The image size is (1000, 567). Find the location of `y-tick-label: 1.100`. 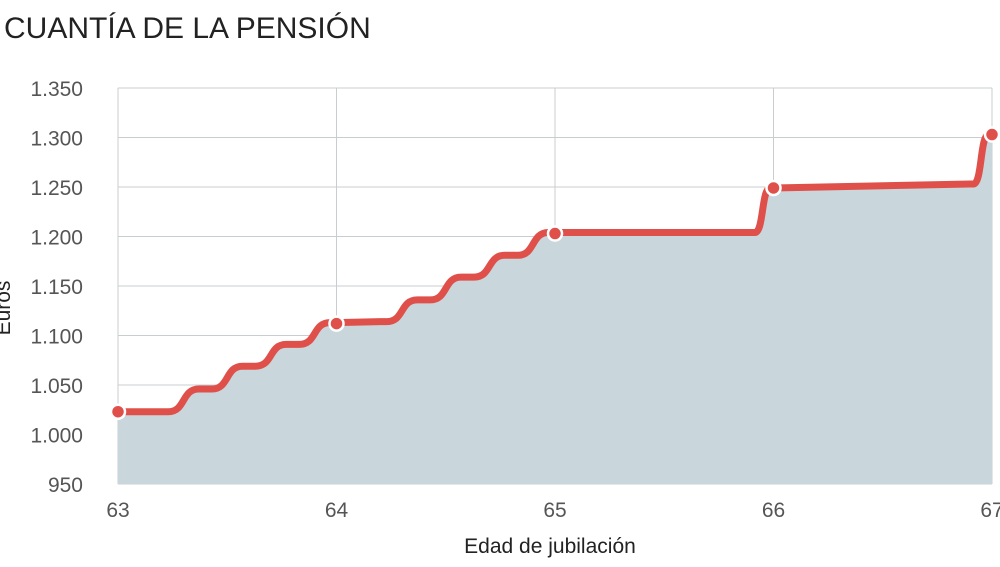

y-tick-label: 1.100 is located at coordinates (56, 337).